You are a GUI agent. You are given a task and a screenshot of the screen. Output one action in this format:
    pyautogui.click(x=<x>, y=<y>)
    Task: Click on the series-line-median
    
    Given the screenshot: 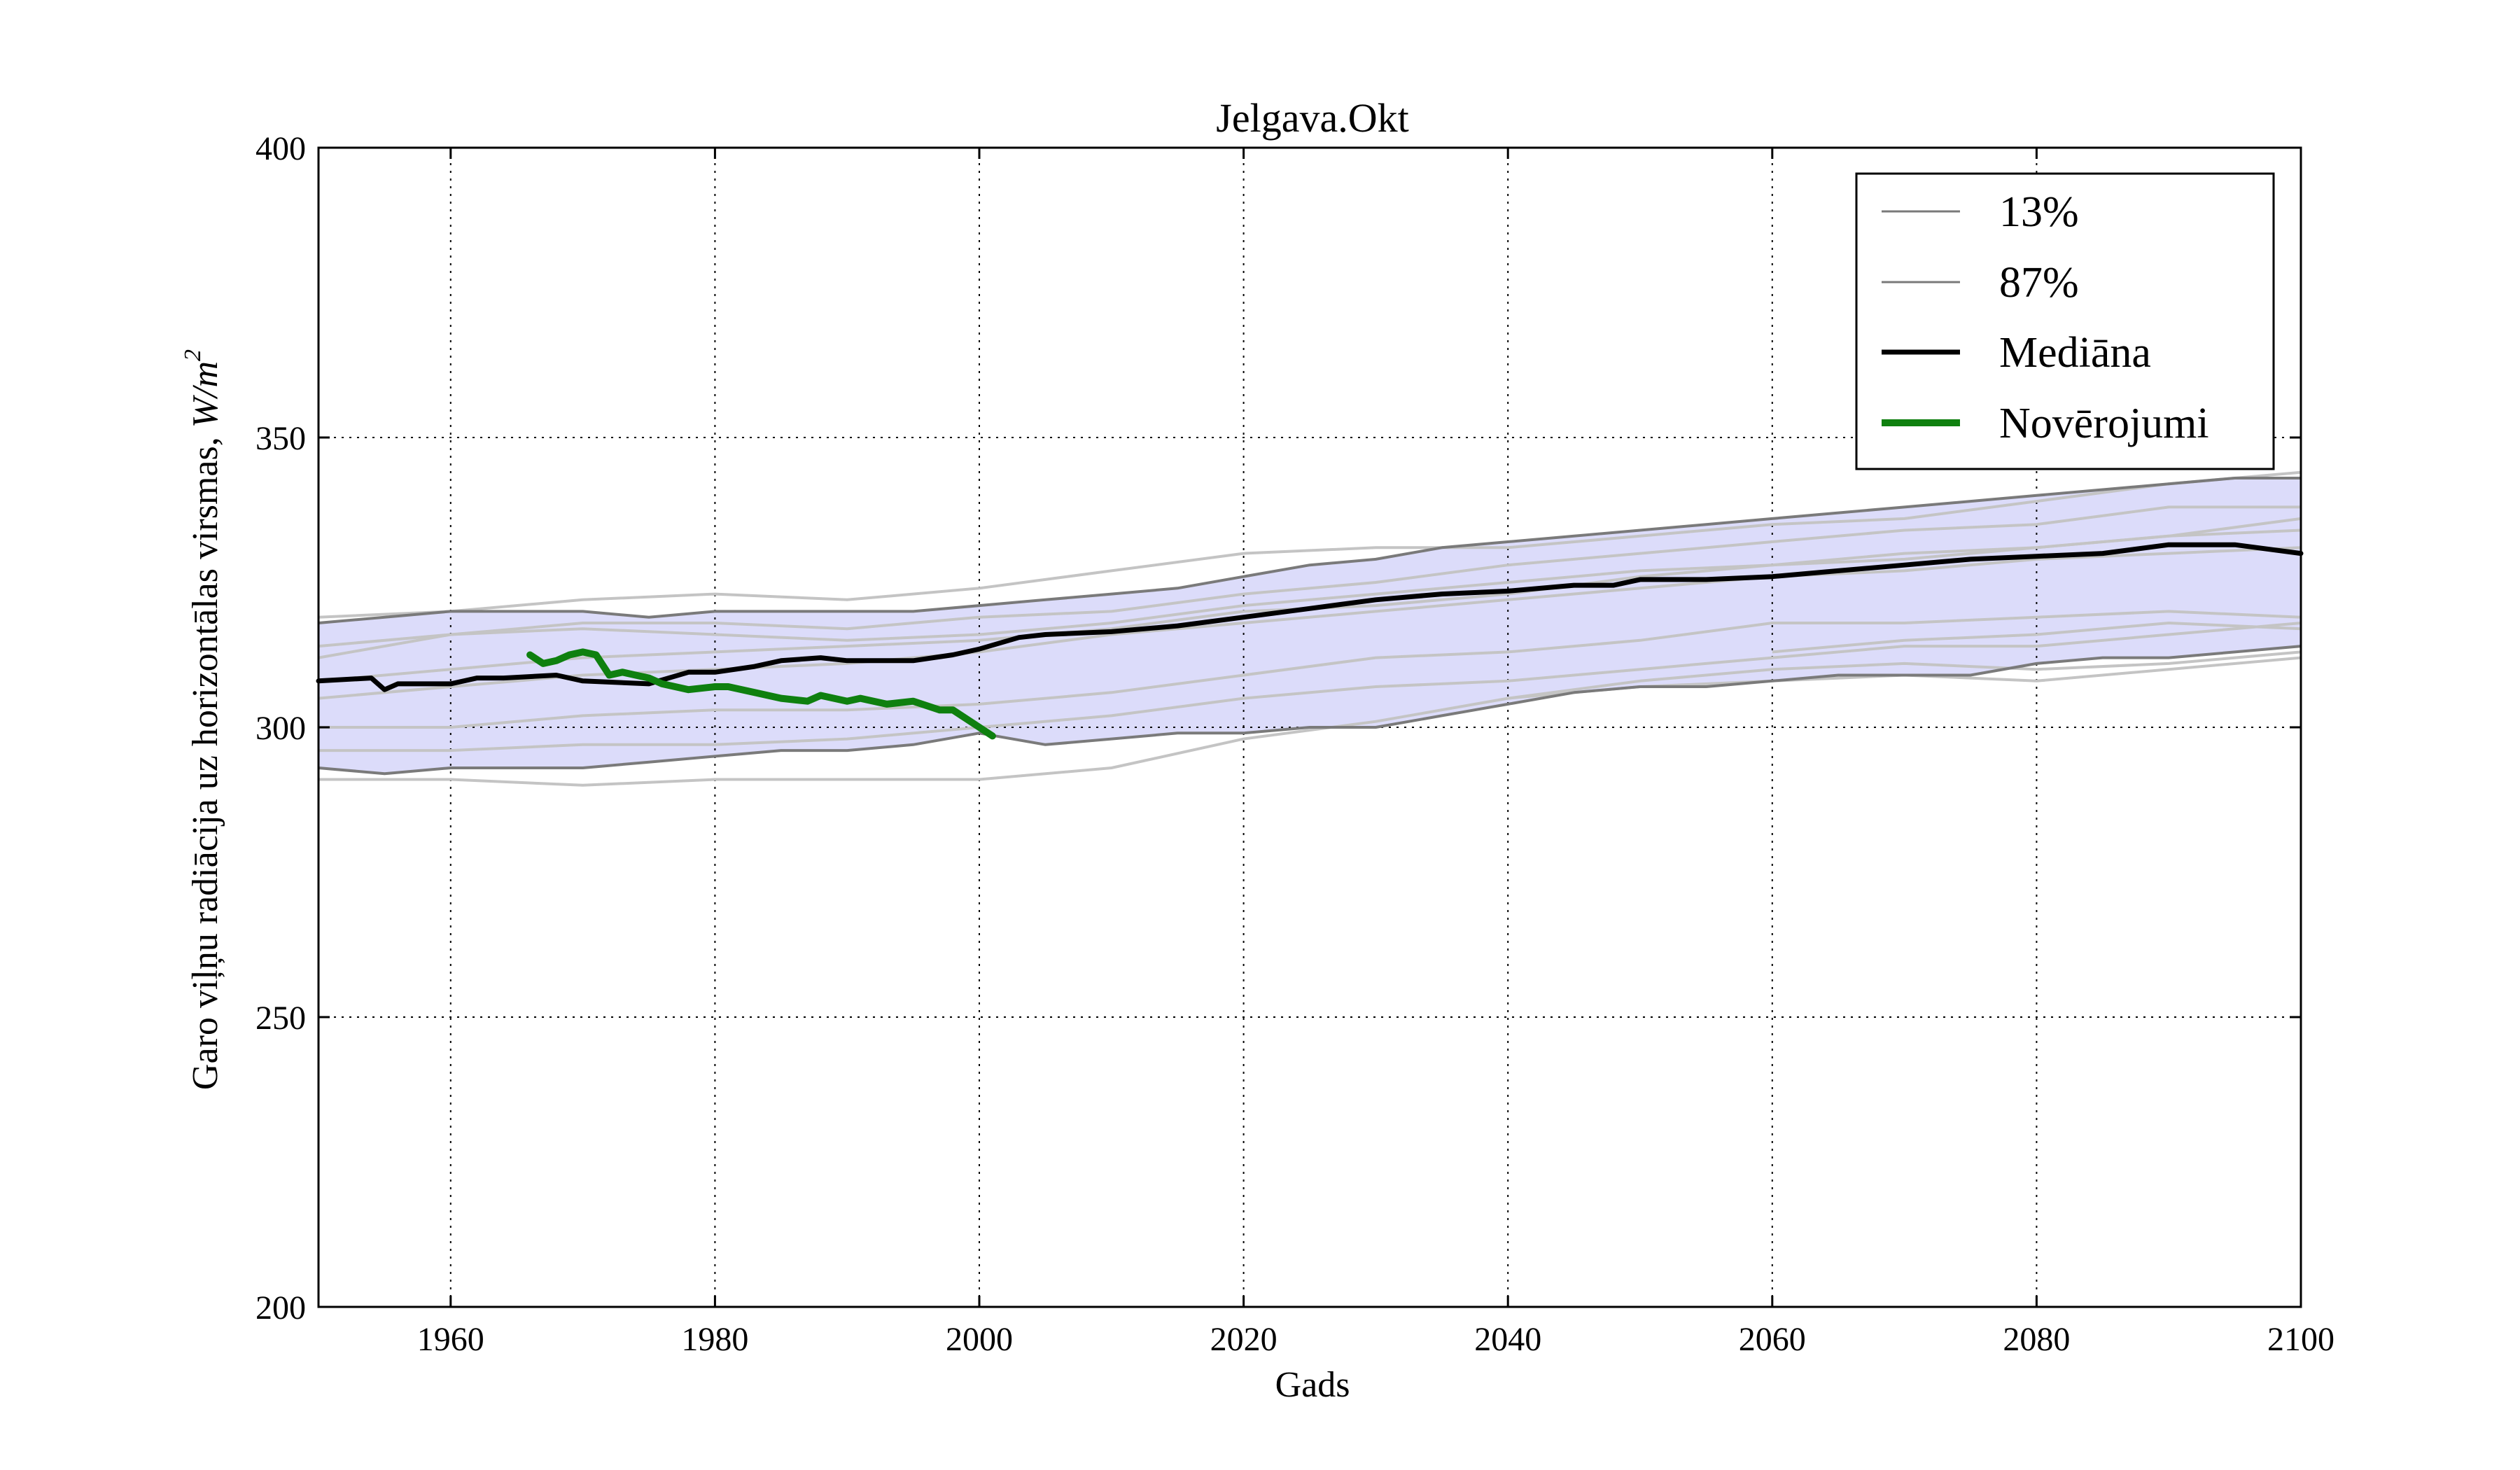 What is the action you would take?
    pyautogui.click(x=1310, y=617)
    